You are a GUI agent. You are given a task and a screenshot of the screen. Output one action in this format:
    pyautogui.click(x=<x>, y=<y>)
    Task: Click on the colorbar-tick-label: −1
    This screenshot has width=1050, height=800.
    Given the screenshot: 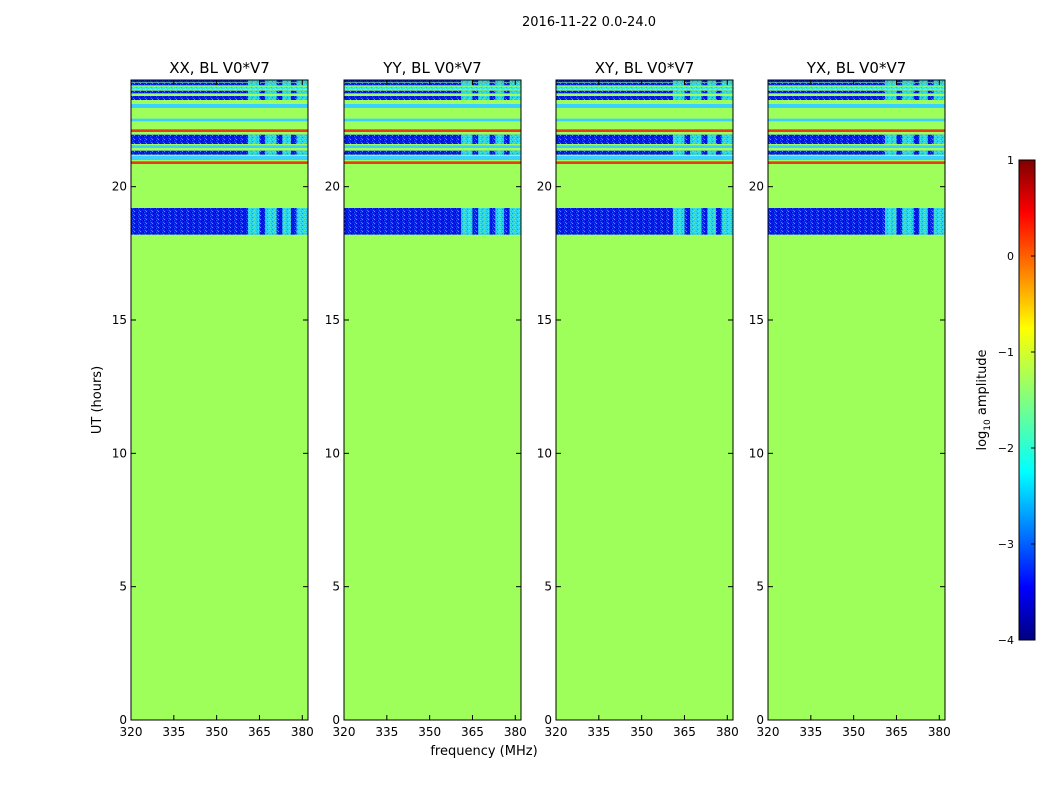 What is the action you would take?
    pyautogui.click(x=1006, y=352)
    